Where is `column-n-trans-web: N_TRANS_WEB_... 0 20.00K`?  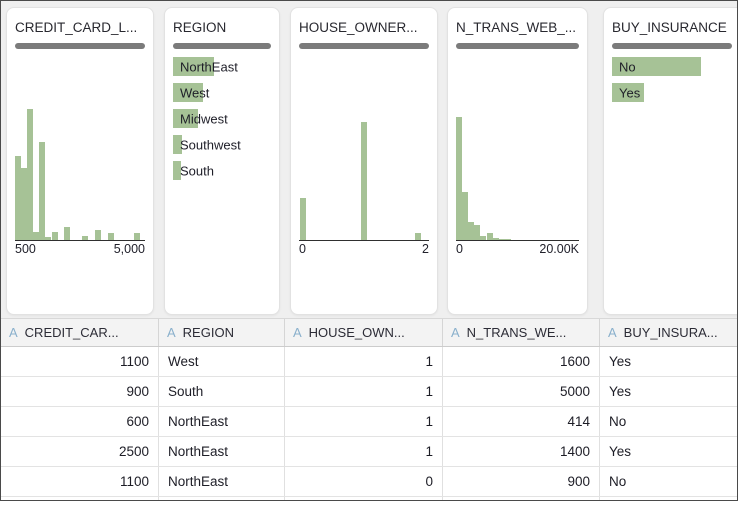 column-n-trans-web: N_TRANS_WEB_... 0 20.00K is located at coordinates (521, 162).